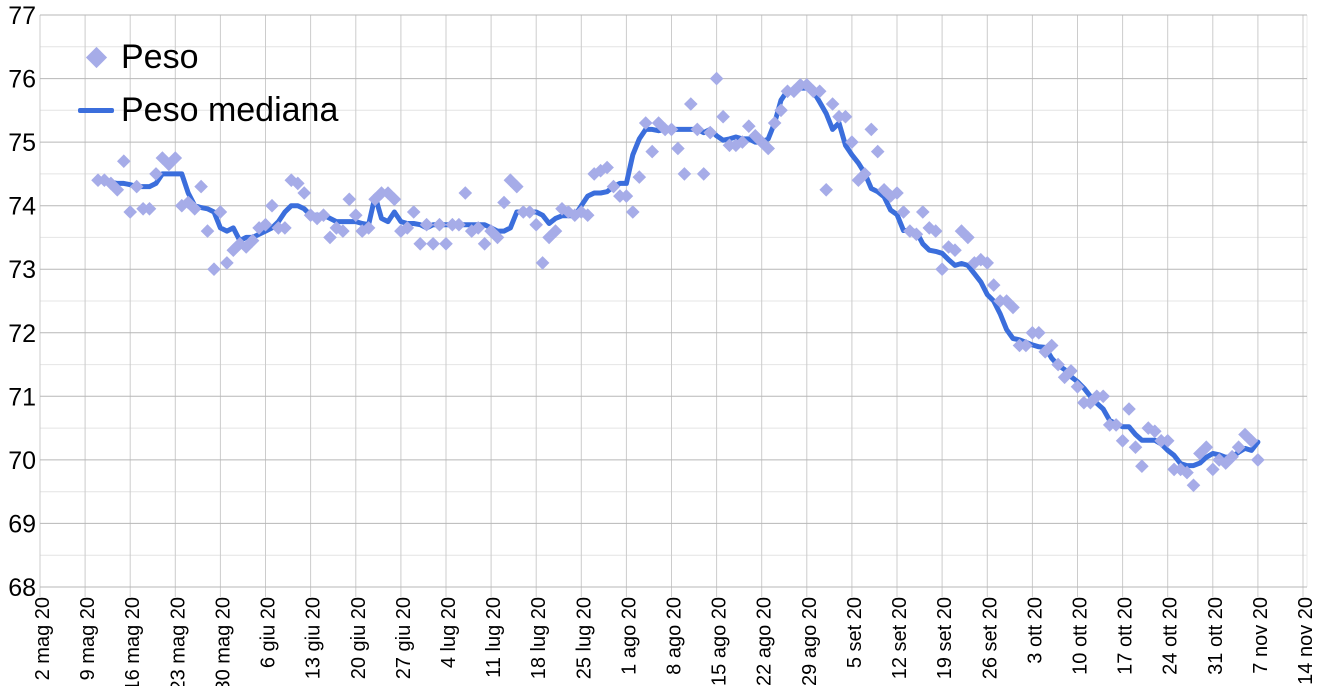 This screenshot has width=1320, height=686. I want to click on x-tick-label: 22 ago 20, so click(765, 641).